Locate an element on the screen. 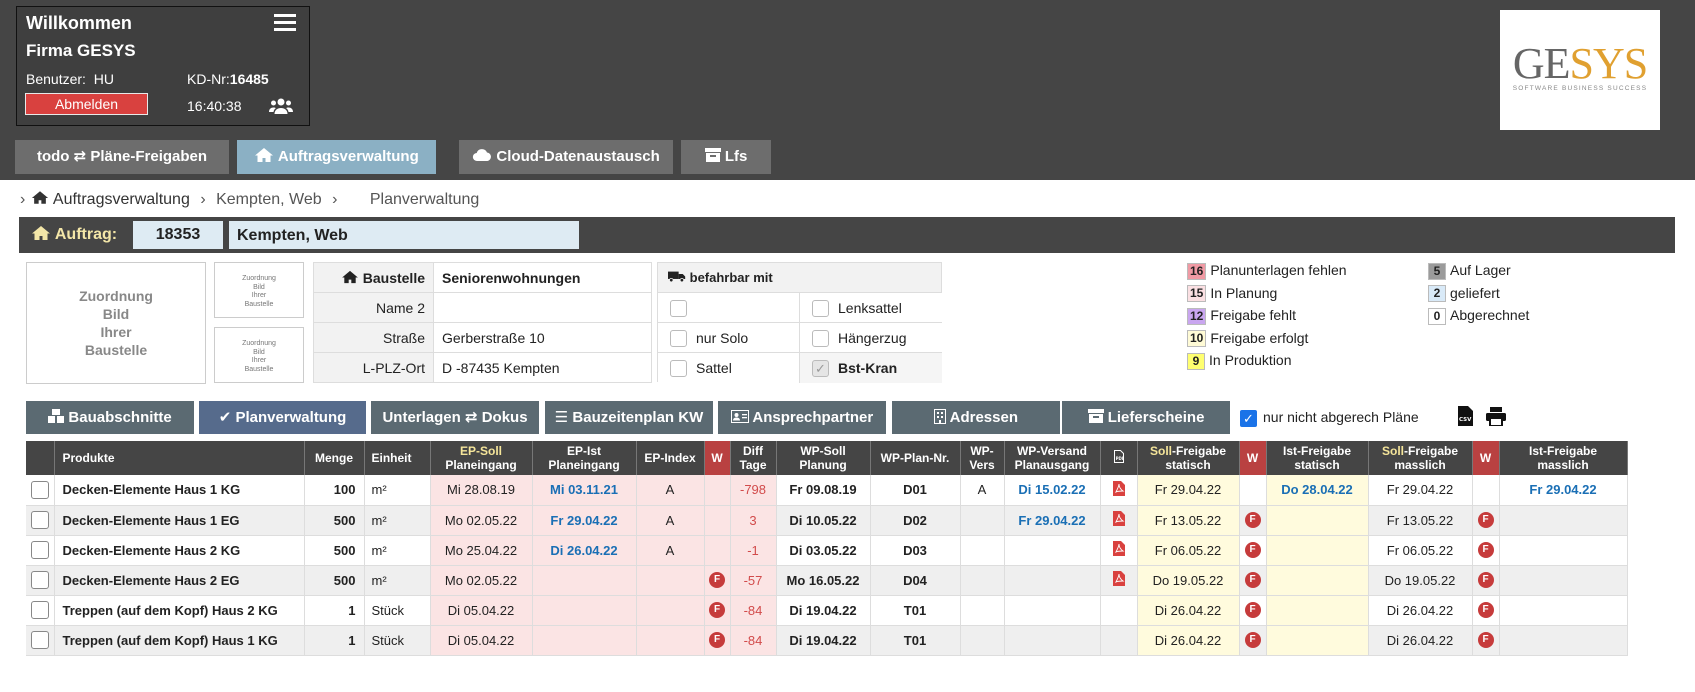 The width and height of the screenshot is (1695, 692). col-ep-index: EP-Index is located at coordinates (670, 458).